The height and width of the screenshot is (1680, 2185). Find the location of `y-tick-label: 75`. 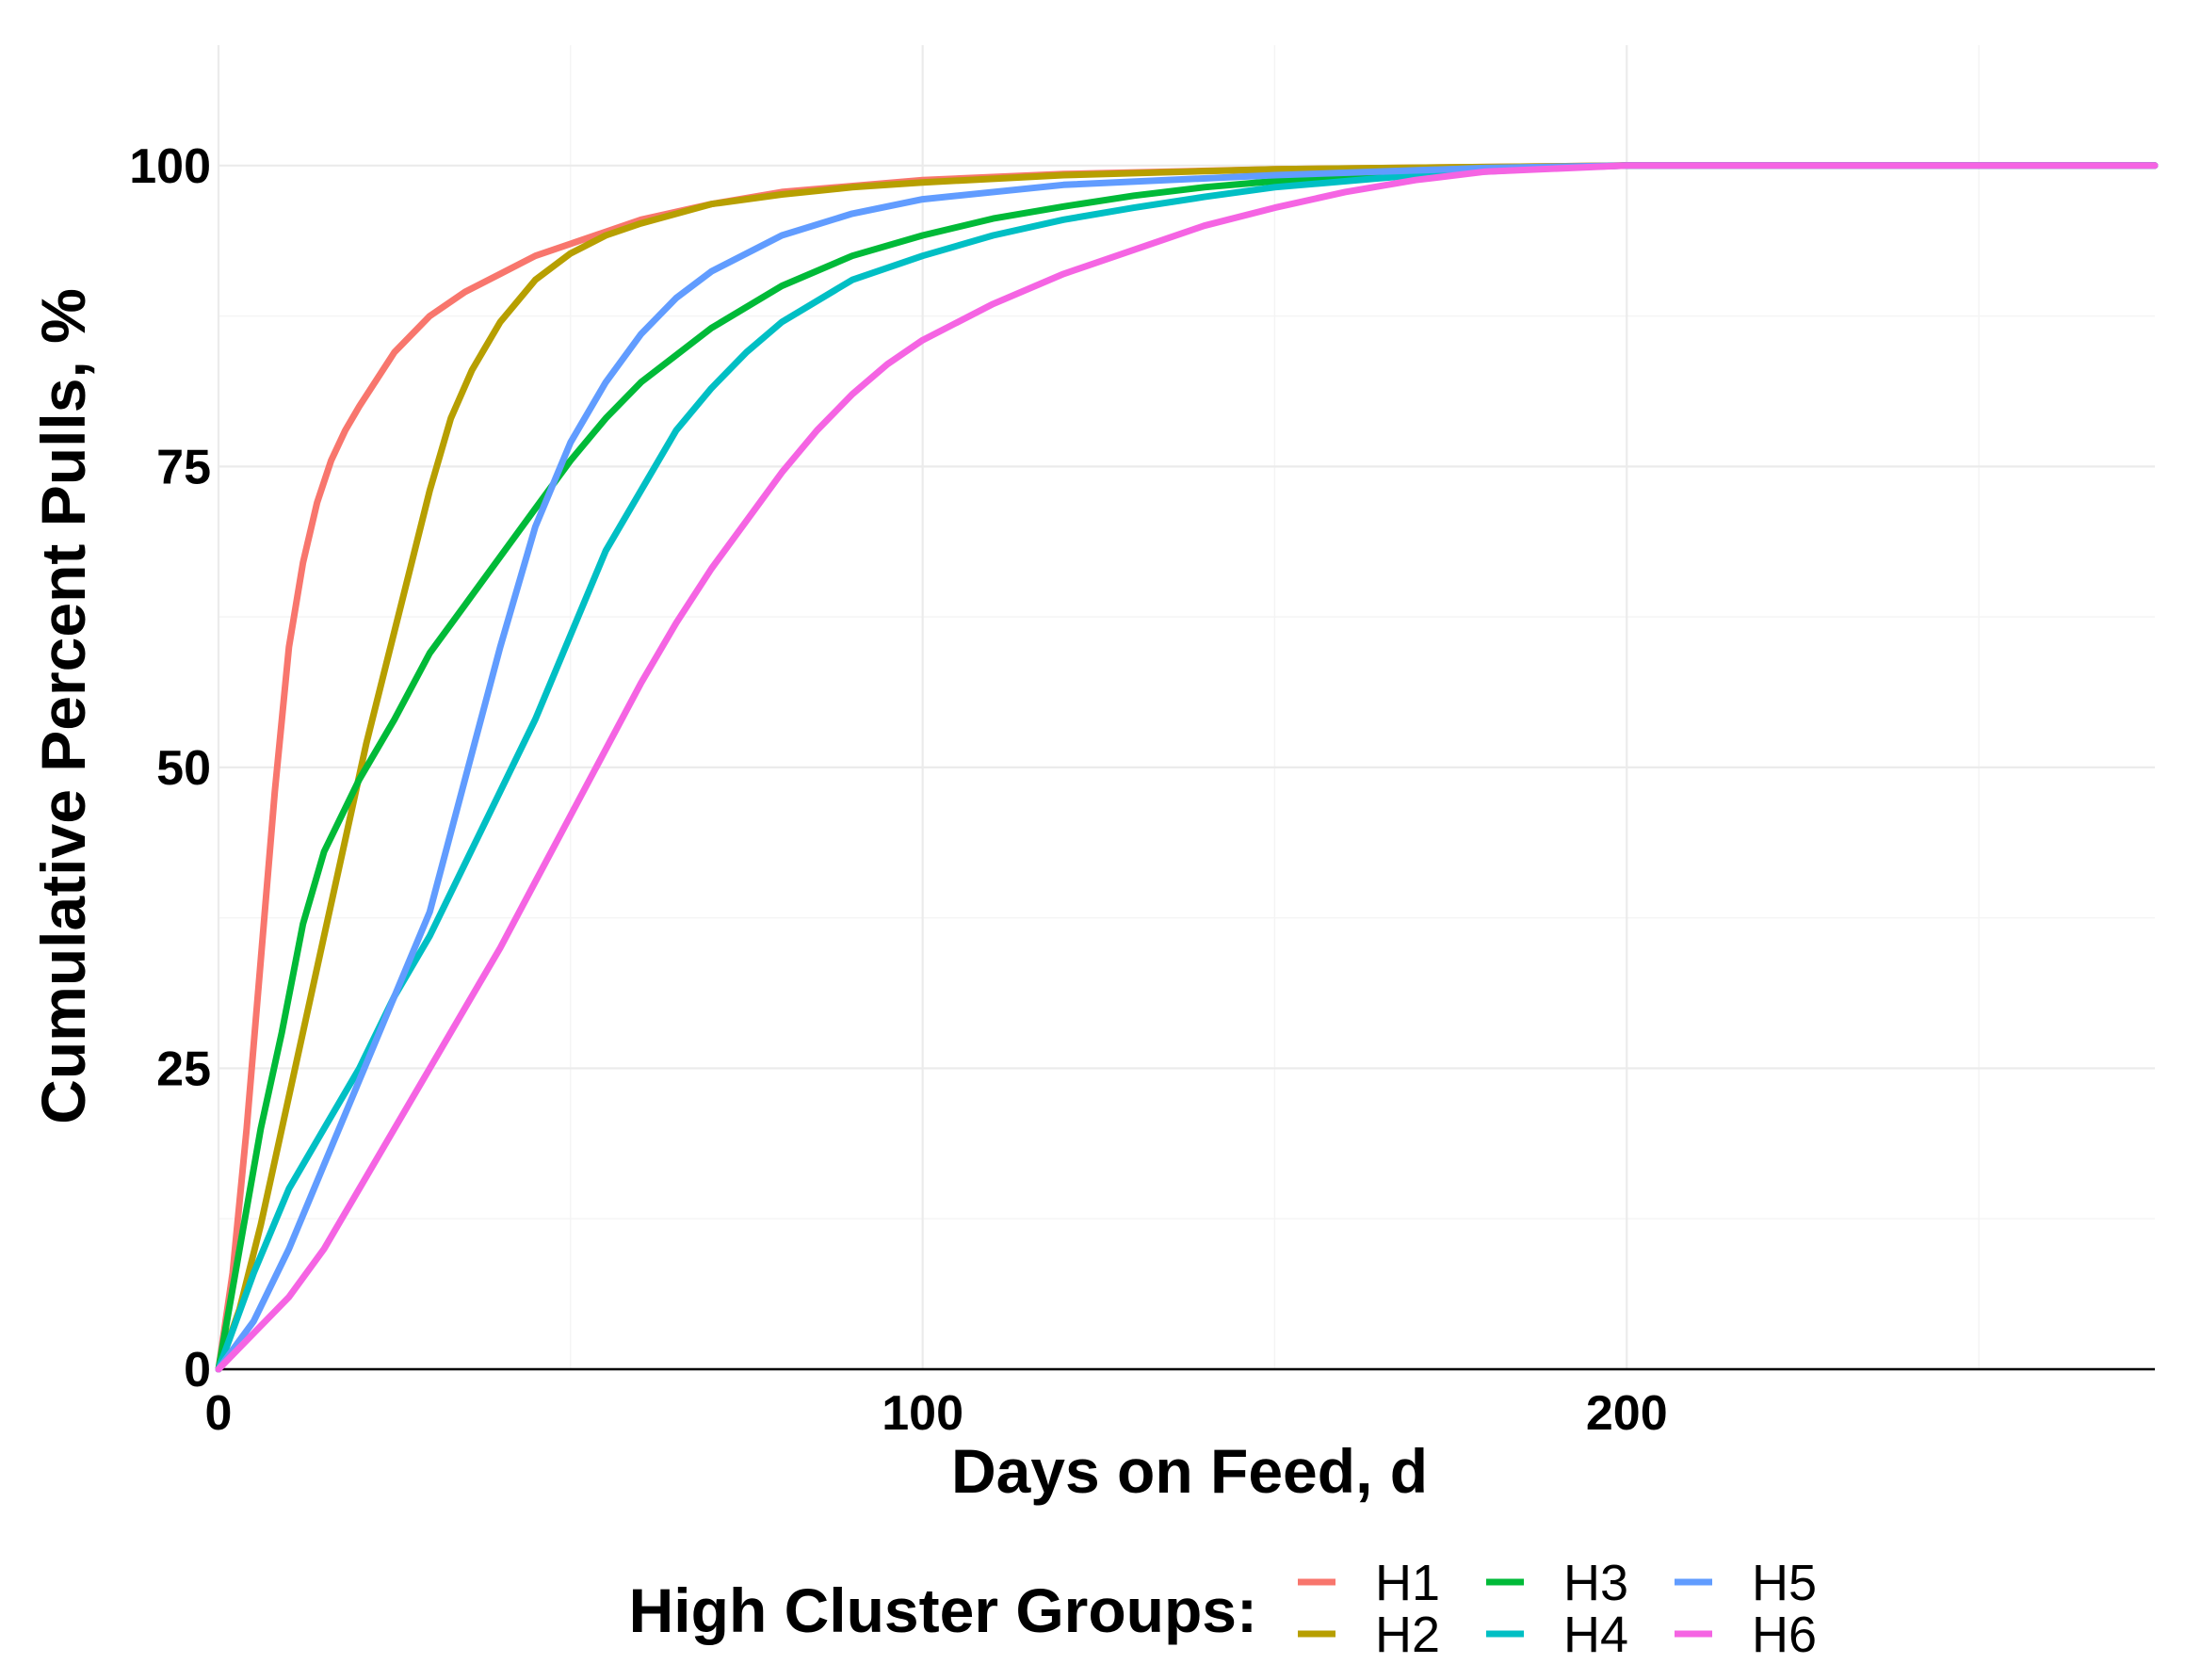

y-tick-label: 75 is located at coordinates (183, 467).